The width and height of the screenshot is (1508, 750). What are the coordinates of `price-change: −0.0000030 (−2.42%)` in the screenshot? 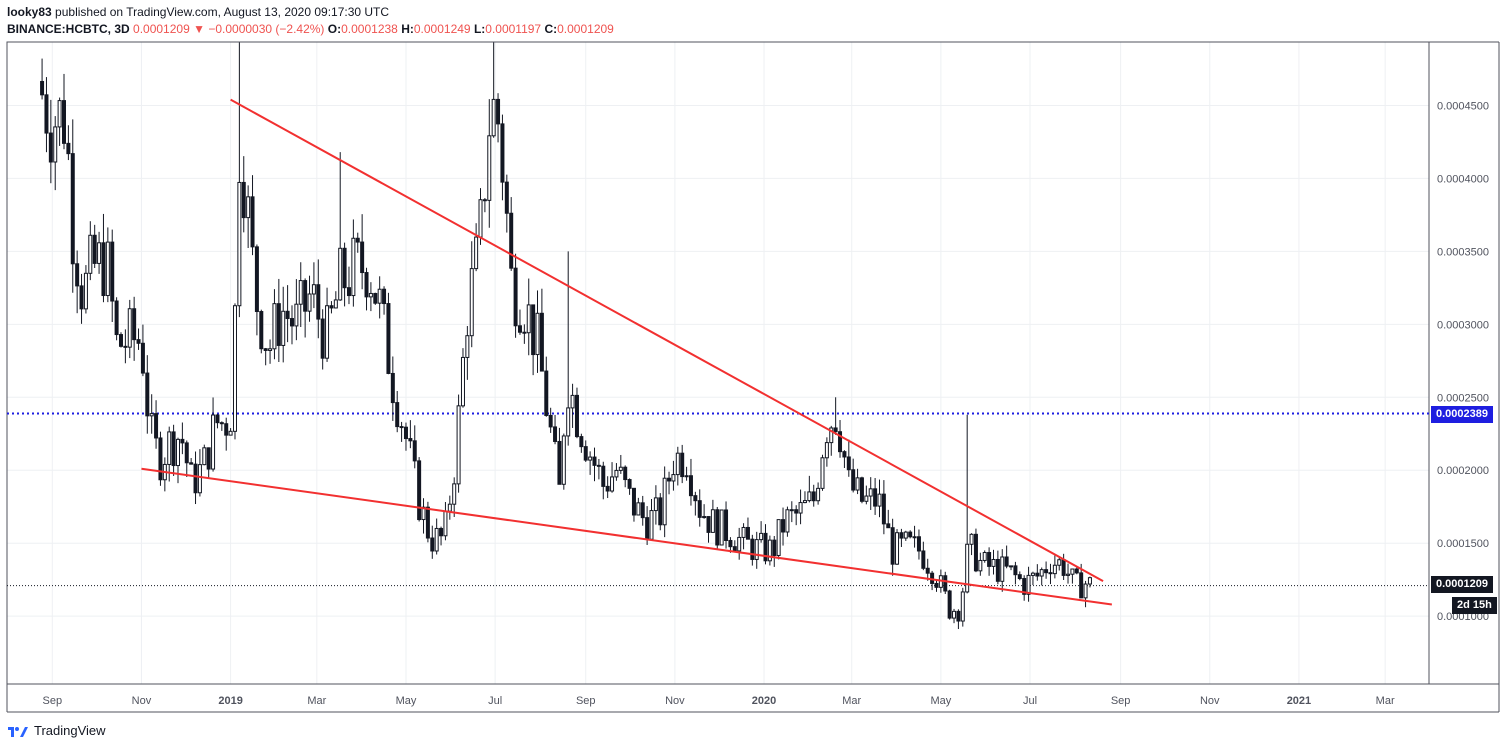 It's located at (266, 29).